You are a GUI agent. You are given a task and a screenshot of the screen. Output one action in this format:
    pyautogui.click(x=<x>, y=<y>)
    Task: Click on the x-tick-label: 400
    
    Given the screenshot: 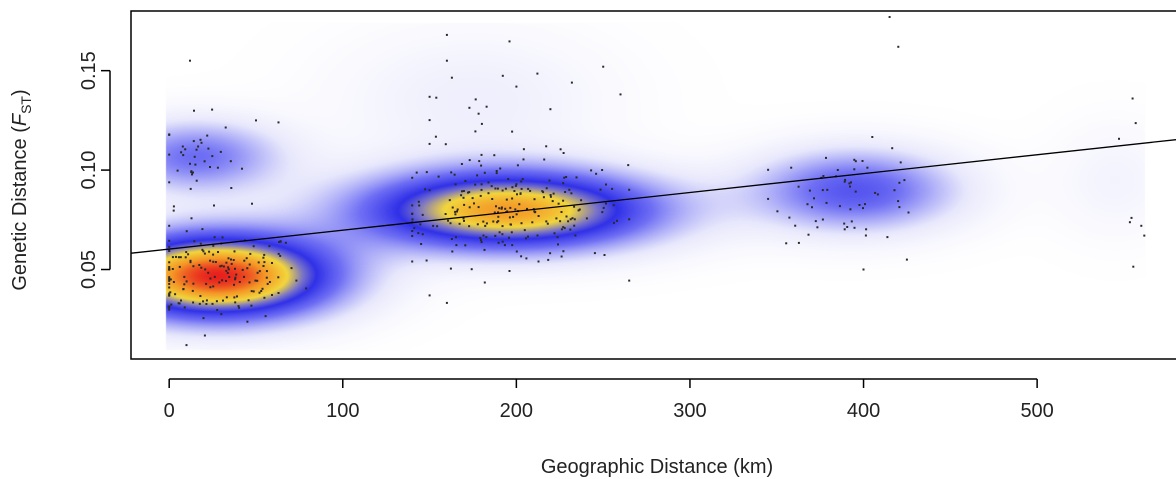 What is the action you would take?
    pyautogui.click(x=863, y=411)
    